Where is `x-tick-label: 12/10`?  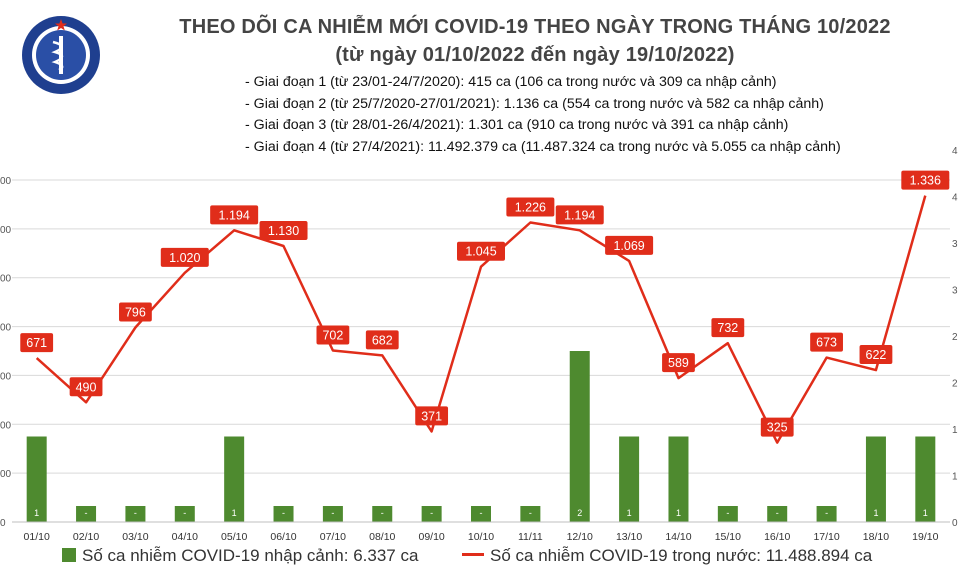 x-tick-label: 12/10 is located at coordinates (580, 537).